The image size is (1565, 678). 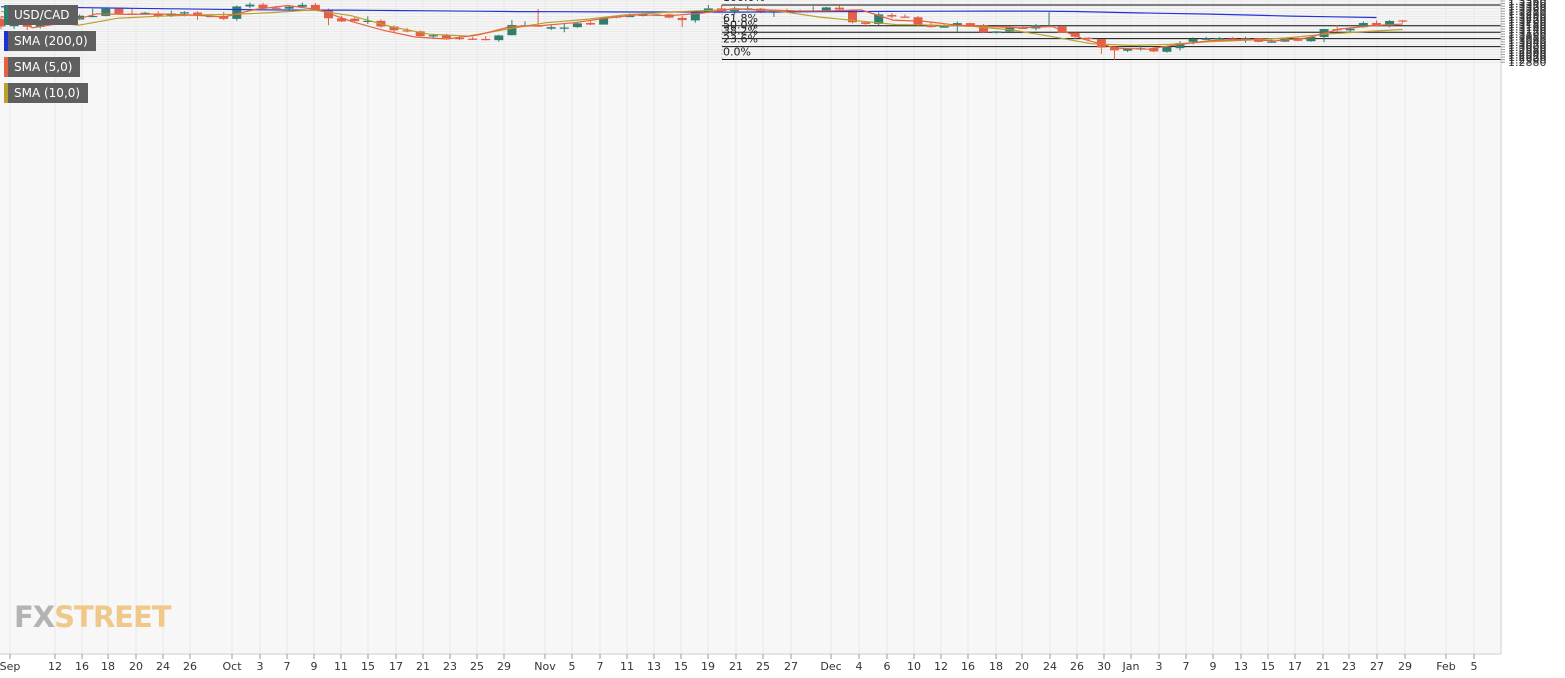 I want to click on legend-item-sma10: SMA (10,0), so click(x=46, y=93).